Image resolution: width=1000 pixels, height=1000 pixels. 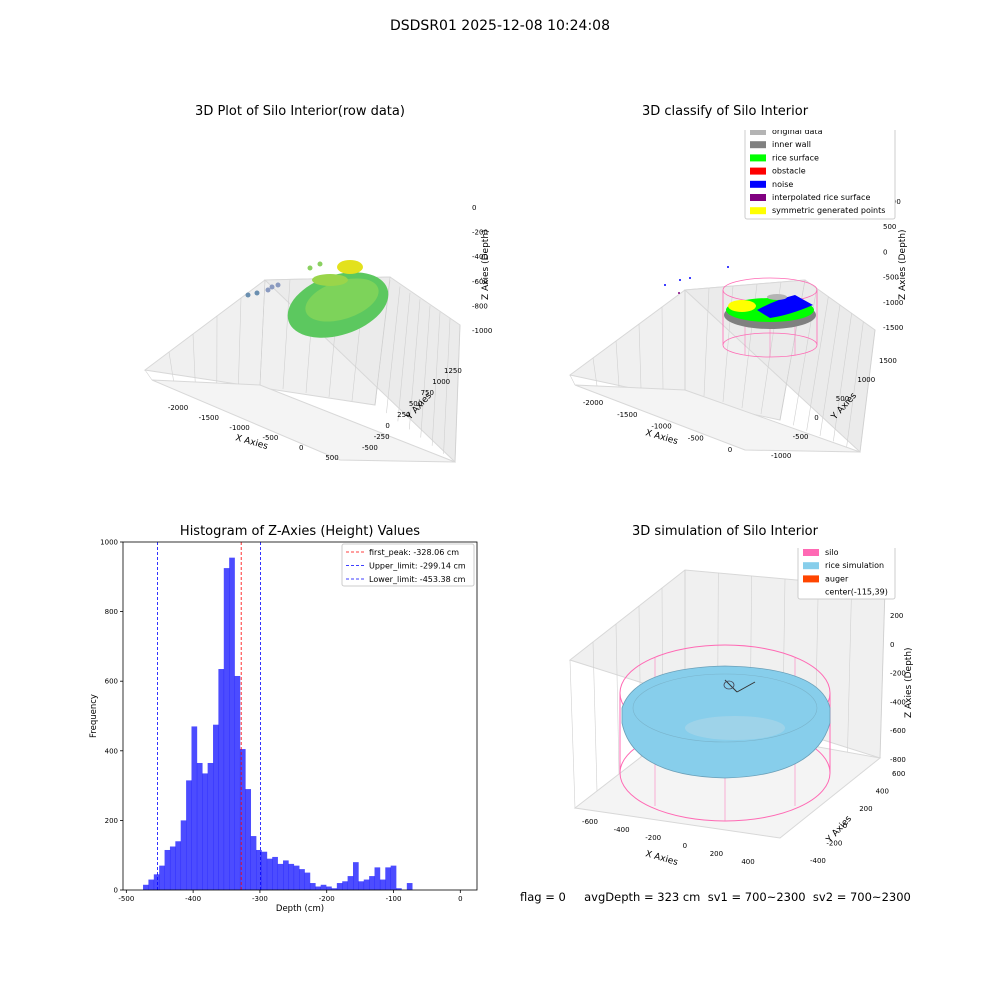 What do you see at coordinates (253, 433) in the screenshot?
I see `raw-x-axis-ticks: -2000 -1500 -1000 -500 0 500` at bounding box center [253, 433].